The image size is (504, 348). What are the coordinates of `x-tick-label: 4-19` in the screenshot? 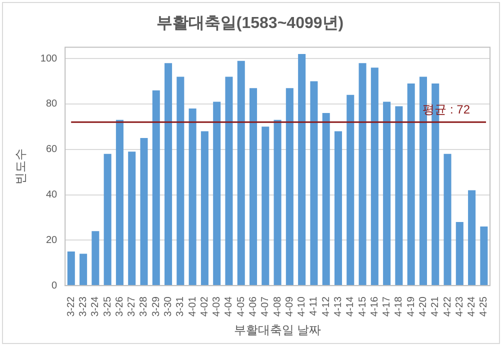 It's located at (411, 306).